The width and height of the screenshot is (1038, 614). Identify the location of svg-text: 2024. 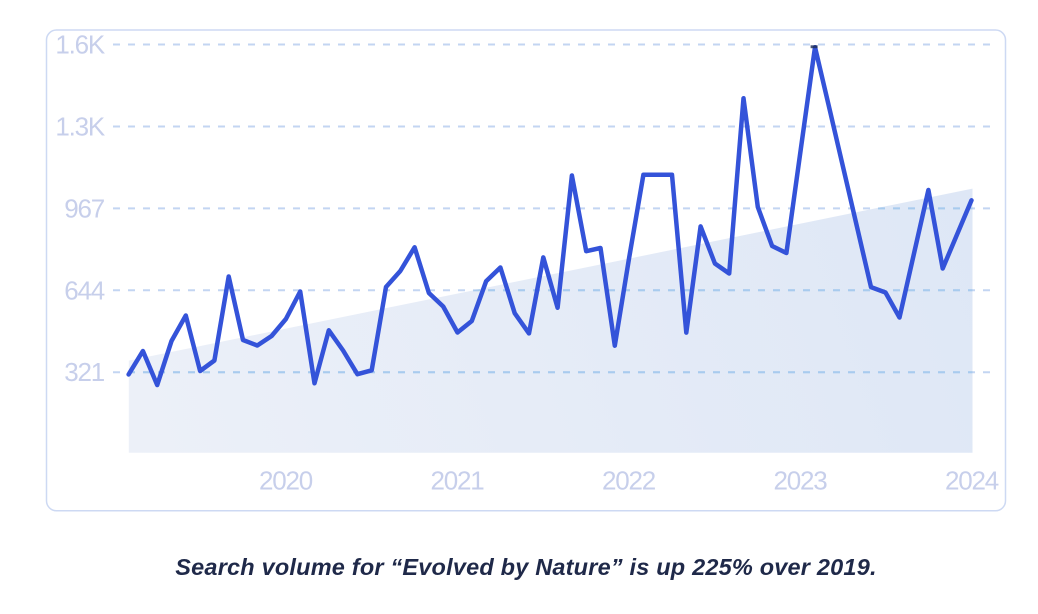
(972, 481).